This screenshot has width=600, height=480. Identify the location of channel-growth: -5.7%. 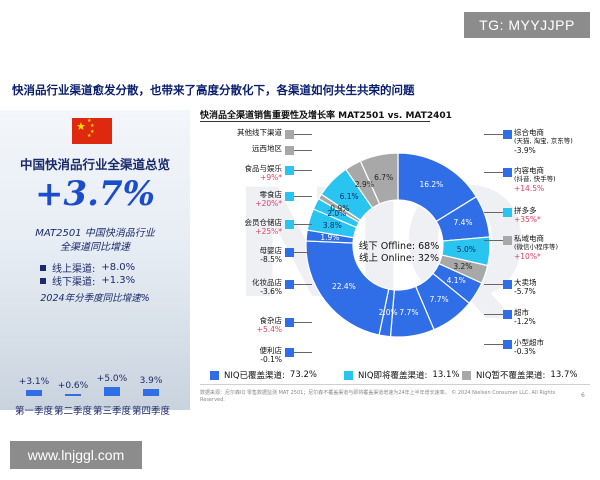
(525, 292).